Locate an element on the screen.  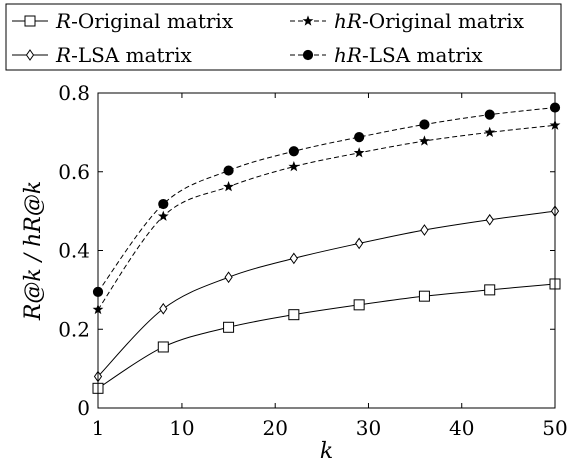
x-tick-label-0: 1 is located at coordinates (98, 428).